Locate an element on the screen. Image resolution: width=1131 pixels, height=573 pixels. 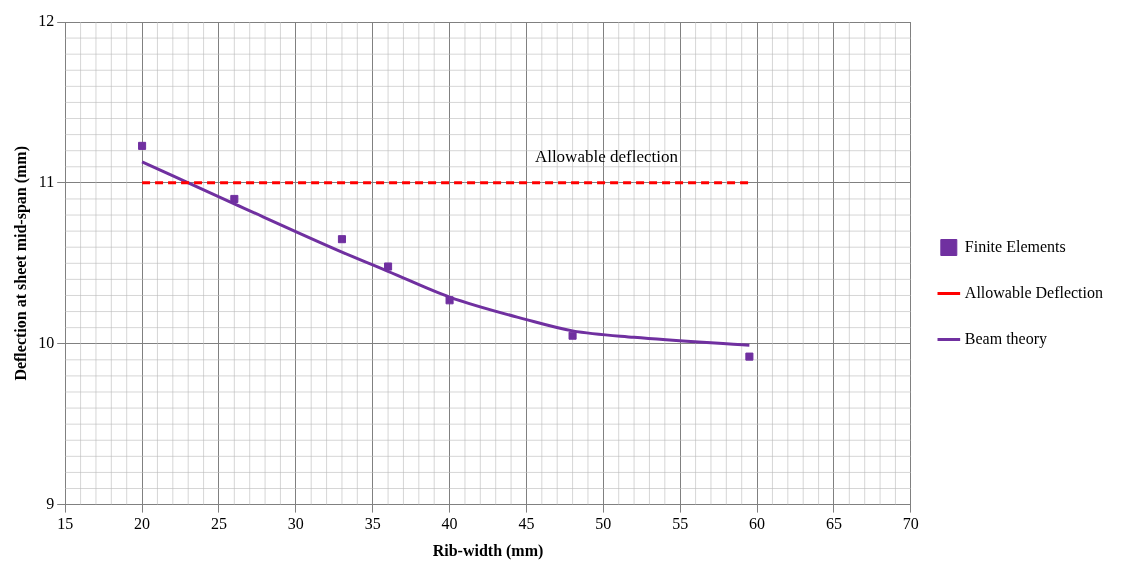
legend-label: Allowable Deflection is located at coordinates (1033, 292).